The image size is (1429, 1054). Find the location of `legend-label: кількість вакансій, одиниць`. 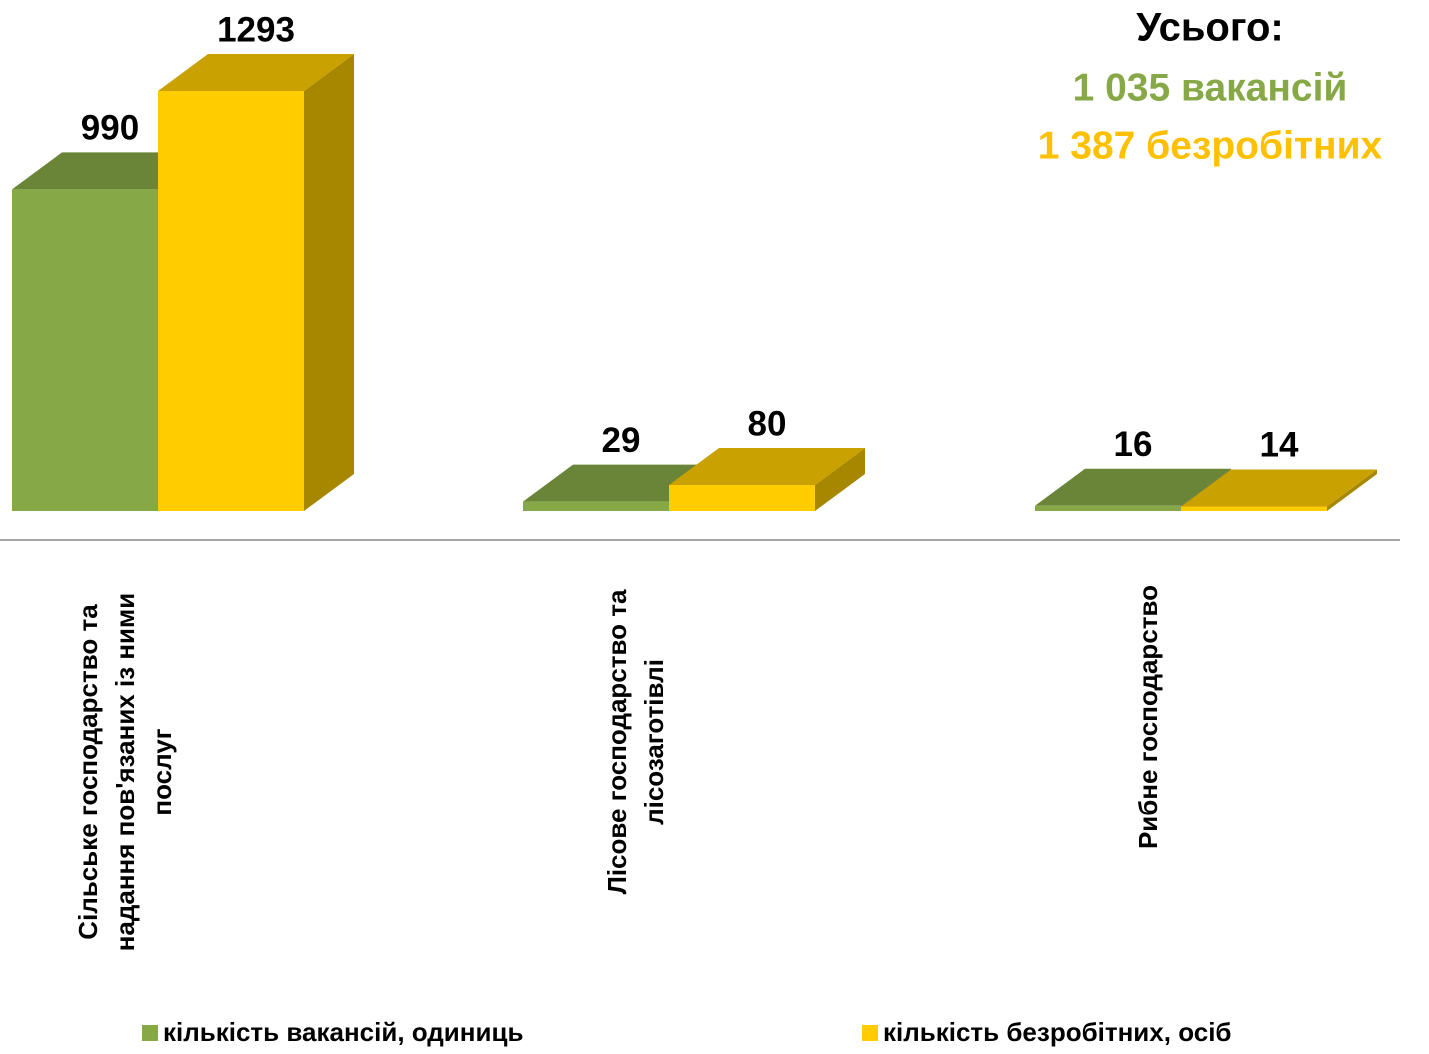

legend-label: кількість вакансій, одиниць is located at coordinates (343, 1032).